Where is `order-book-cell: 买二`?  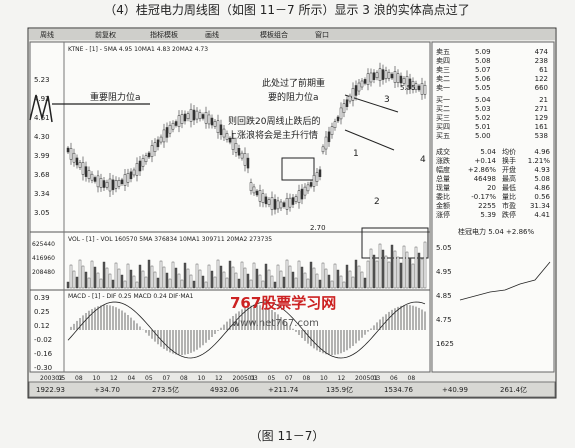 order-book-cell: 买二 is located at coordinates (443, 109).